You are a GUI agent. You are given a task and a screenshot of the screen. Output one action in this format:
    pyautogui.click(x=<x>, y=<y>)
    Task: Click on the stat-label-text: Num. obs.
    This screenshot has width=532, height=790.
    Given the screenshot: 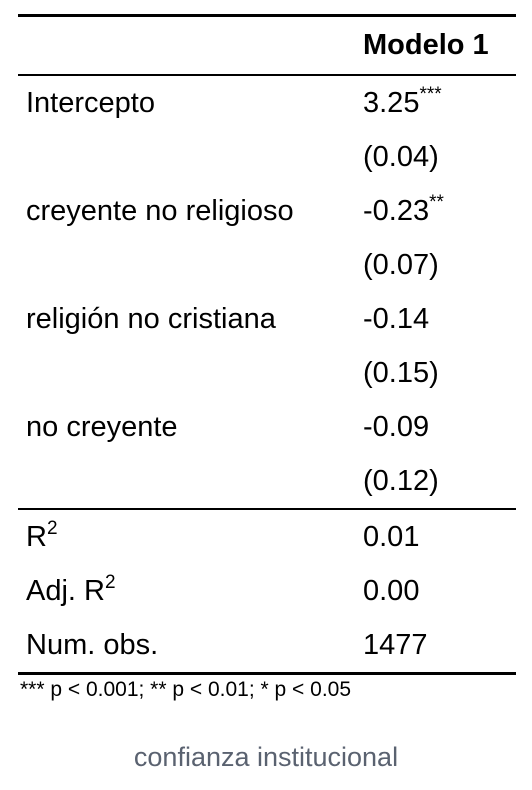 What is the action you would take?
    pyautogui.click(x=92, y=644)
    